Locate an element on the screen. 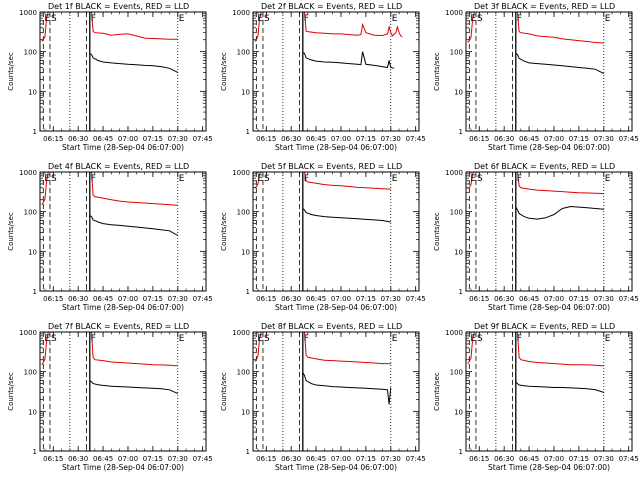  panel-title: Det 8f BLACK = Events, RED = LLD is located at coordinates (331, 326).